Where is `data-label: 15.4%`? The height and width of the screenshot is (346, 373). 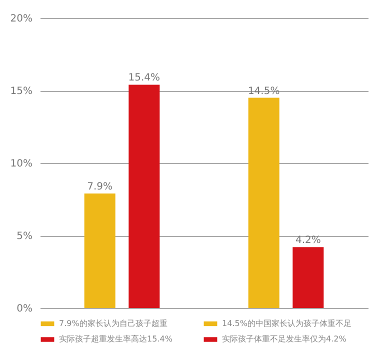
data-label: 15.4% is located at coordinates (144, 78).